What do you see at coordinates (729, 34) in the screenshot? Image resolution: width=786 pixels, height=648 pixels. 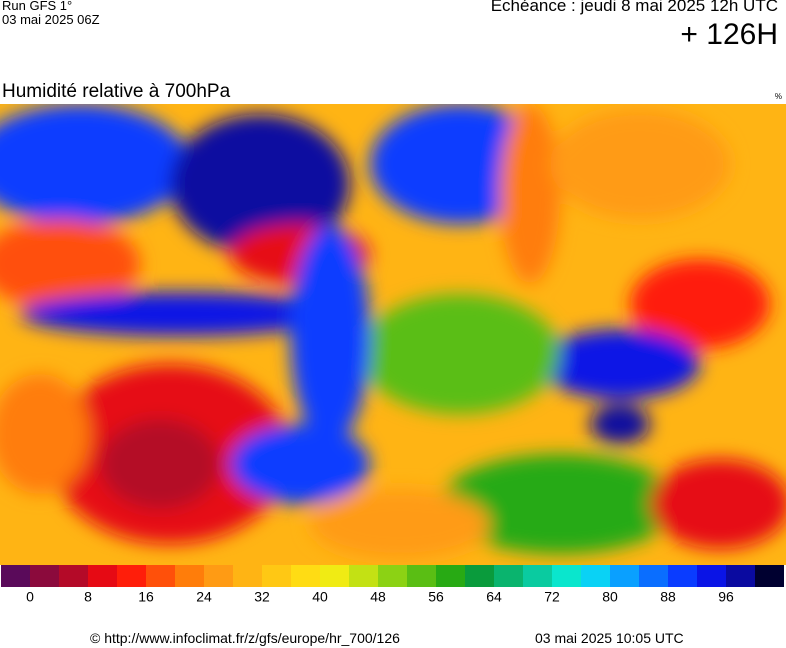 I see `lead-time: + 126H` at bounding box center [729, 34].